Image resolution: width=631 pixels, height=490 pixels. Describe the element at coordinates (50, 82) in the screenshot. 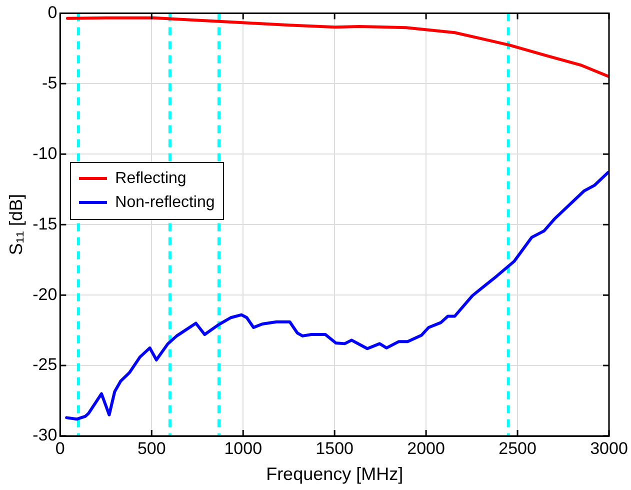

I see `y-tick-label: -5` at that location.